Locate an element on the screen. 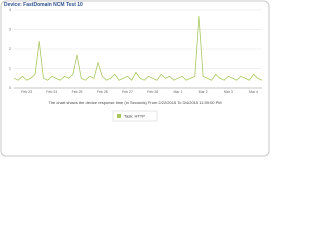 The height and width of the screenshot is (240, 320). x-tick-label: Feb 28 is located at coordinates (152, 92).